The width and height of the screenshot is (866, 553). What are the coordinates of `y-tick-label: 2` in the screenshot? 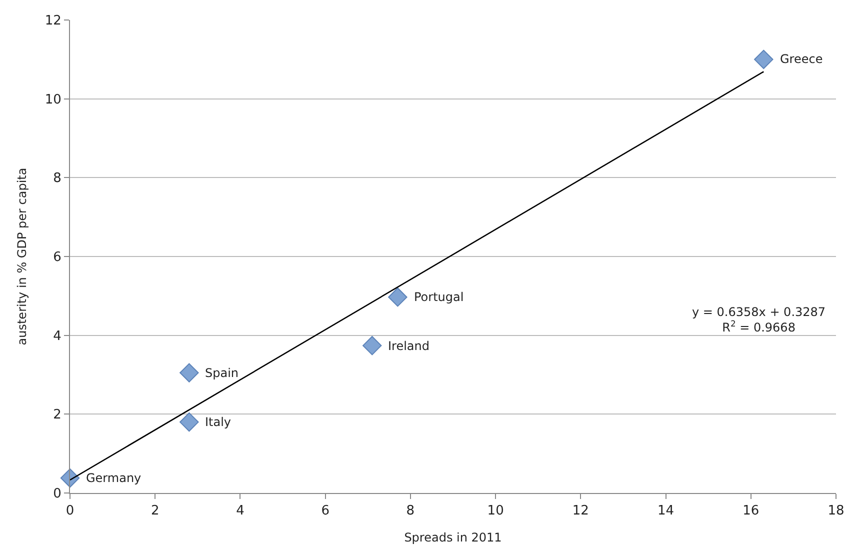 It's located at (57, 415).